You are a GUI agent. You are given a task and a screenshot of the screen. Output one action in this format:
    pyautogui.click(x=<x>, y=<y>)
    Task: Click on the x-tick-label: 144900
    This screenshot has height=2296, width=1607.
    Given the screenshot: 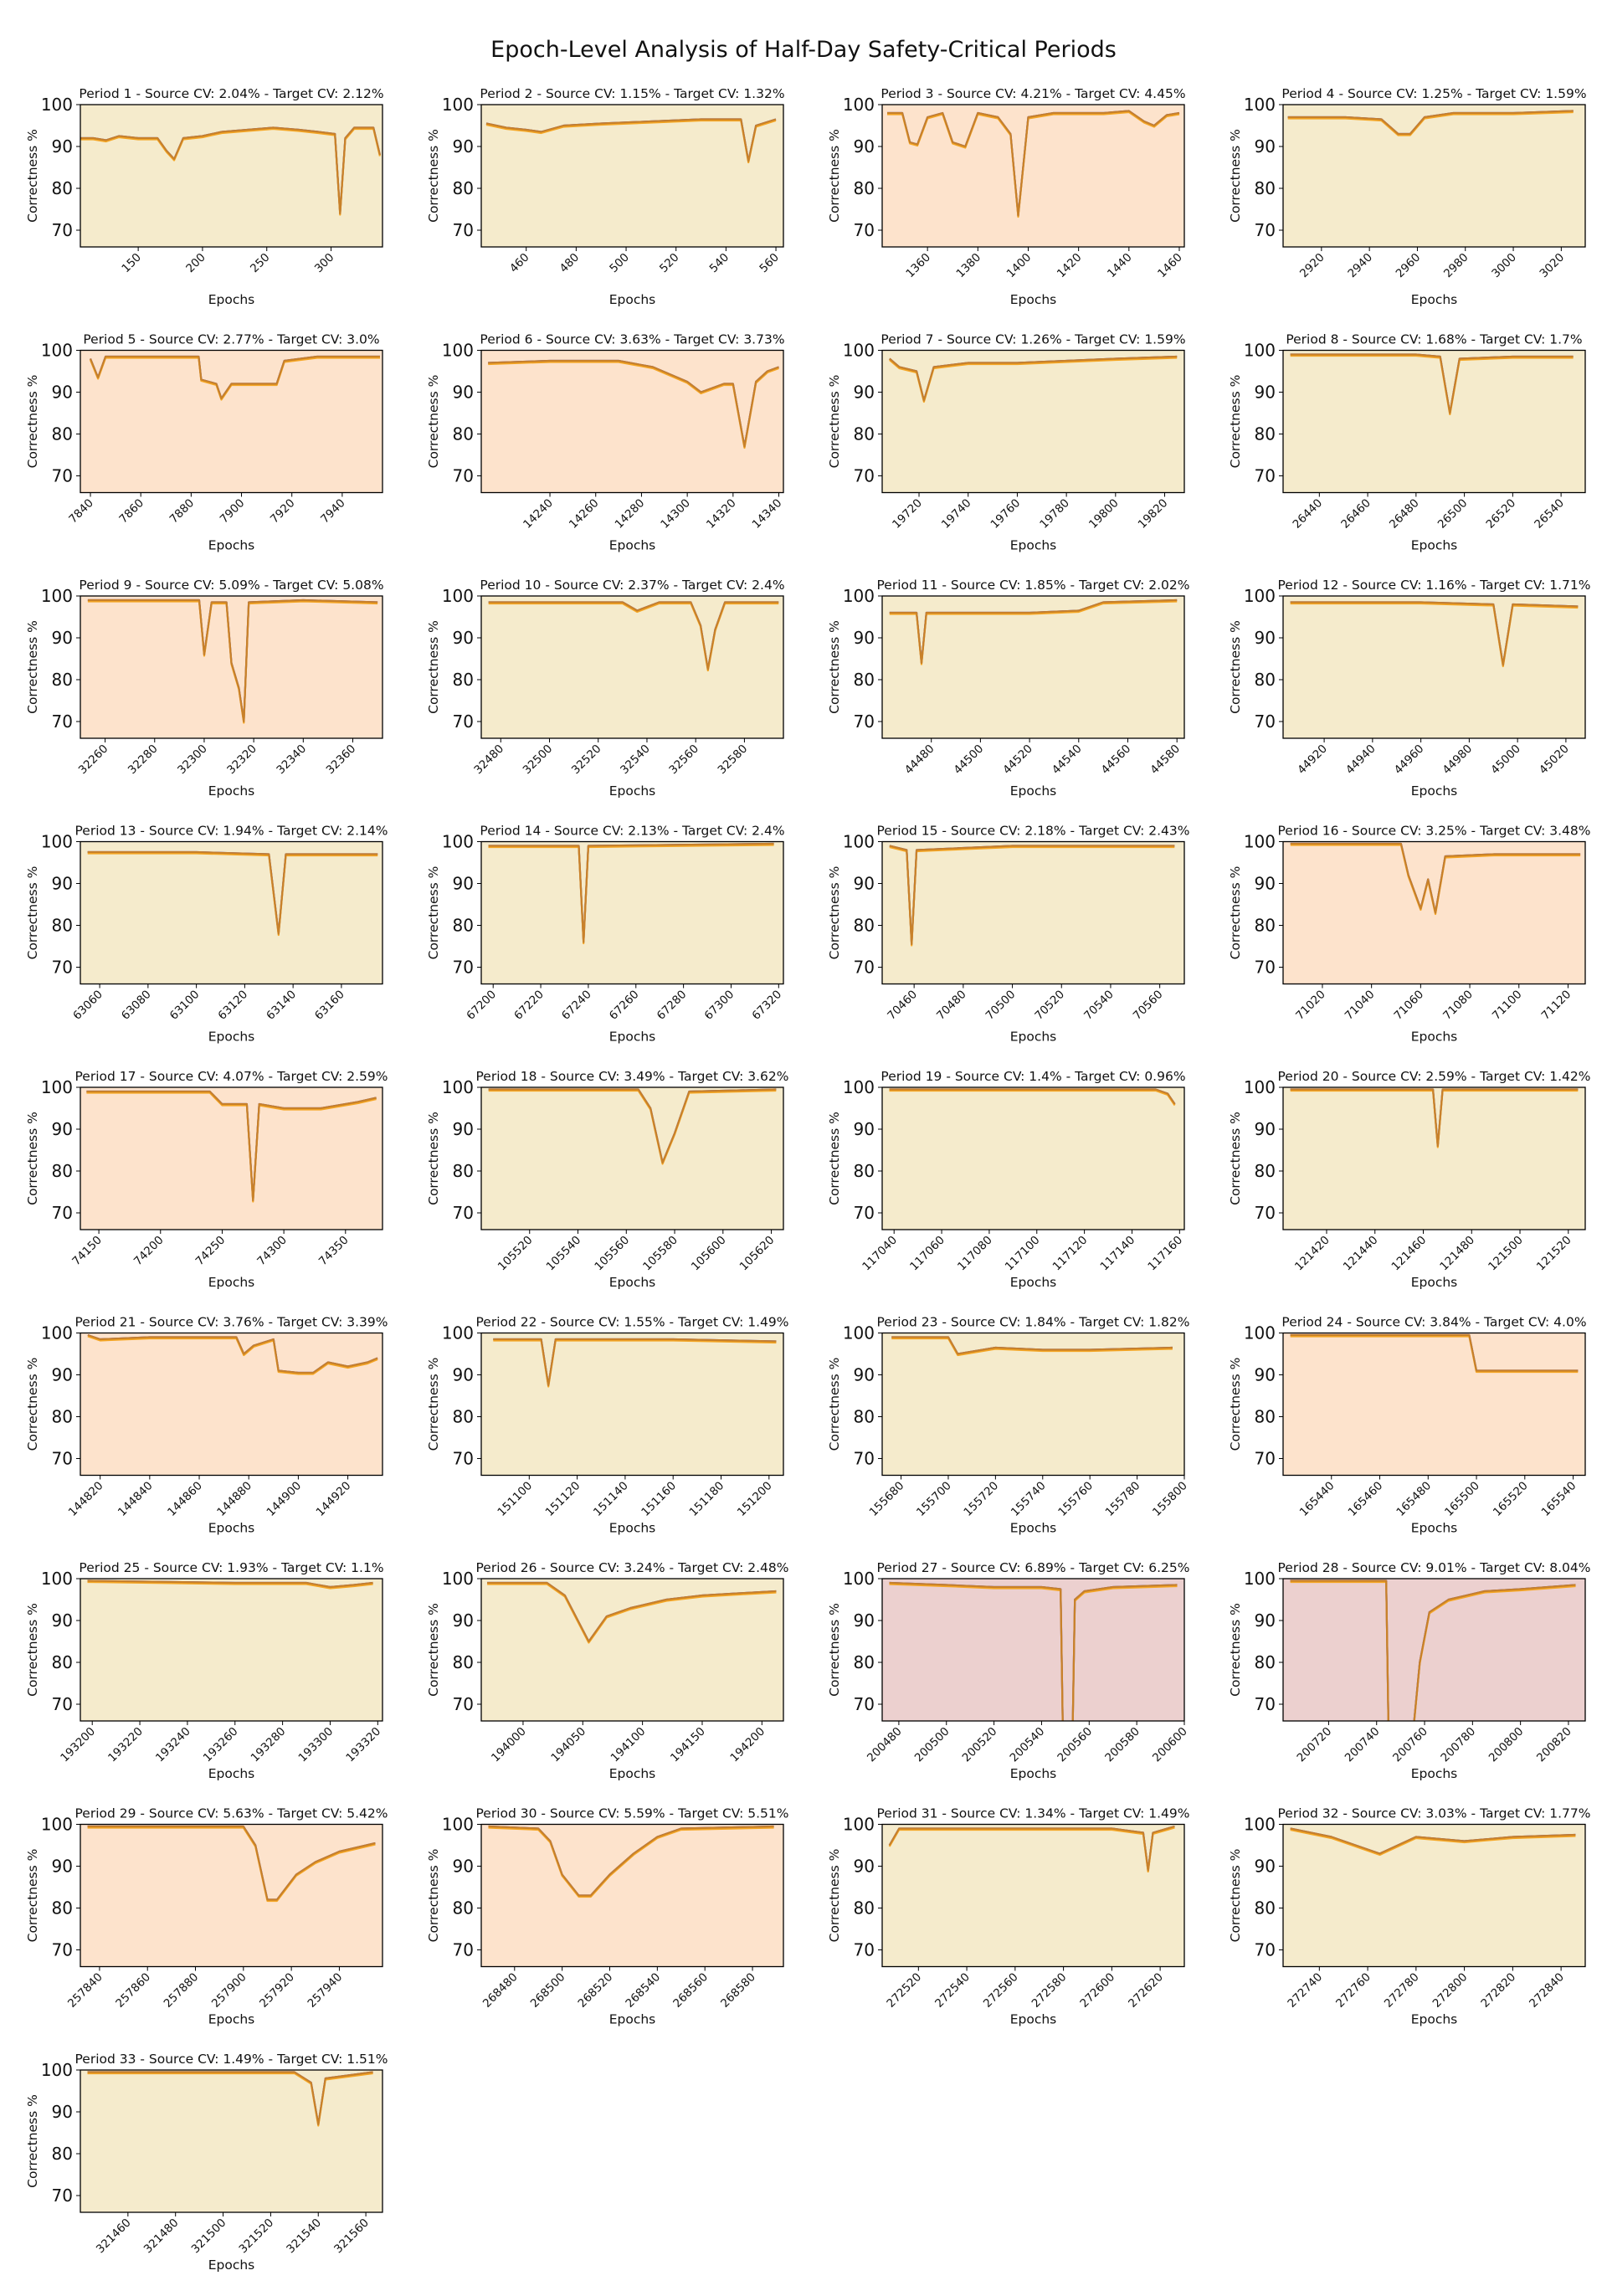 What is the action you would take?
    pyautogui.click(x=284, y=1499)
    